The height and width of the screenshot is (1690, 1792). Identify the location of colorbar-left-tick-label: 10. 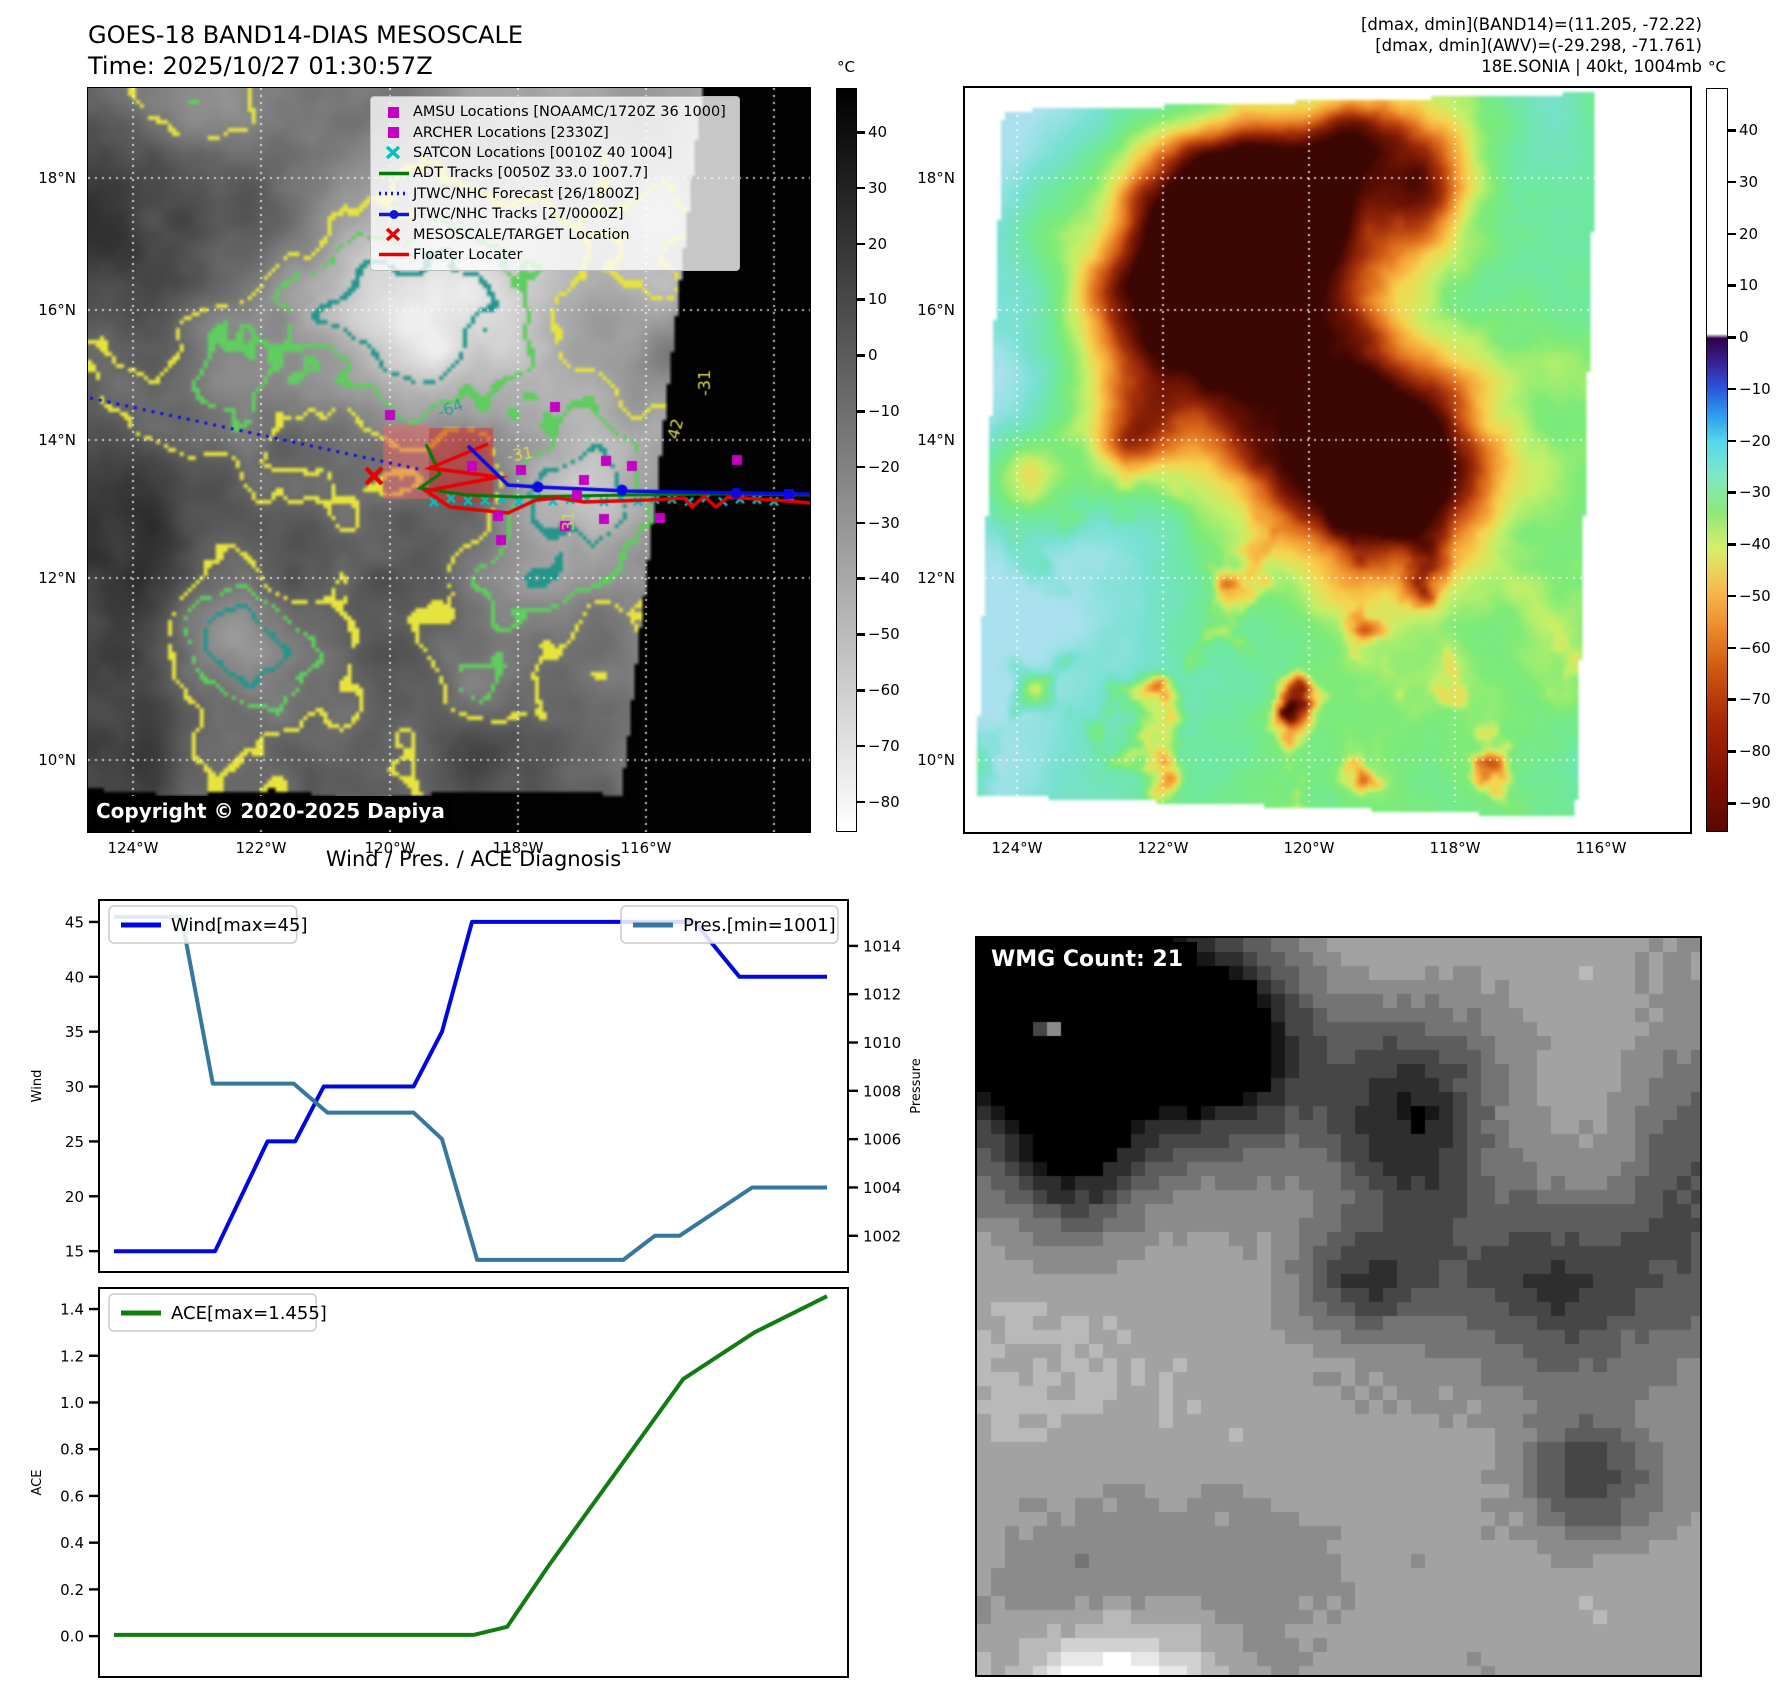
(878, 299).